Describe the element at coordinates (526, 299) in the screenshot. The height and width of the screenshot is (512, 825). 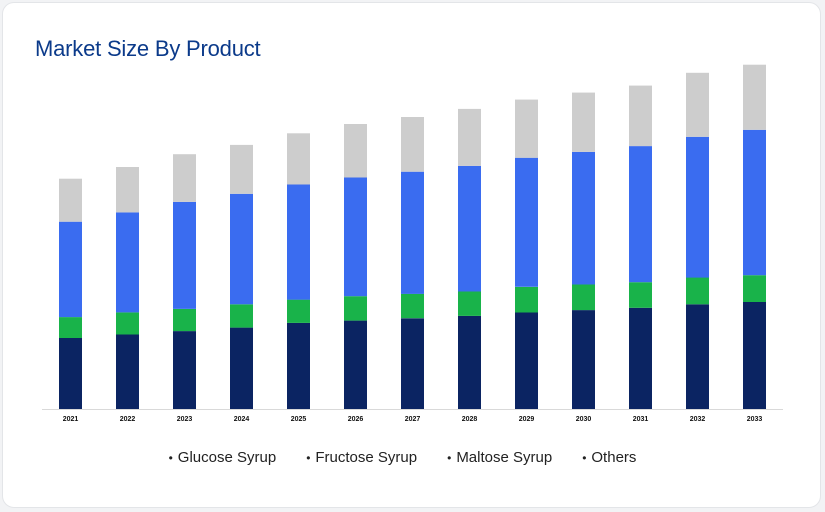
I see `bar-segment-fructose-syrup-2029` at that location.